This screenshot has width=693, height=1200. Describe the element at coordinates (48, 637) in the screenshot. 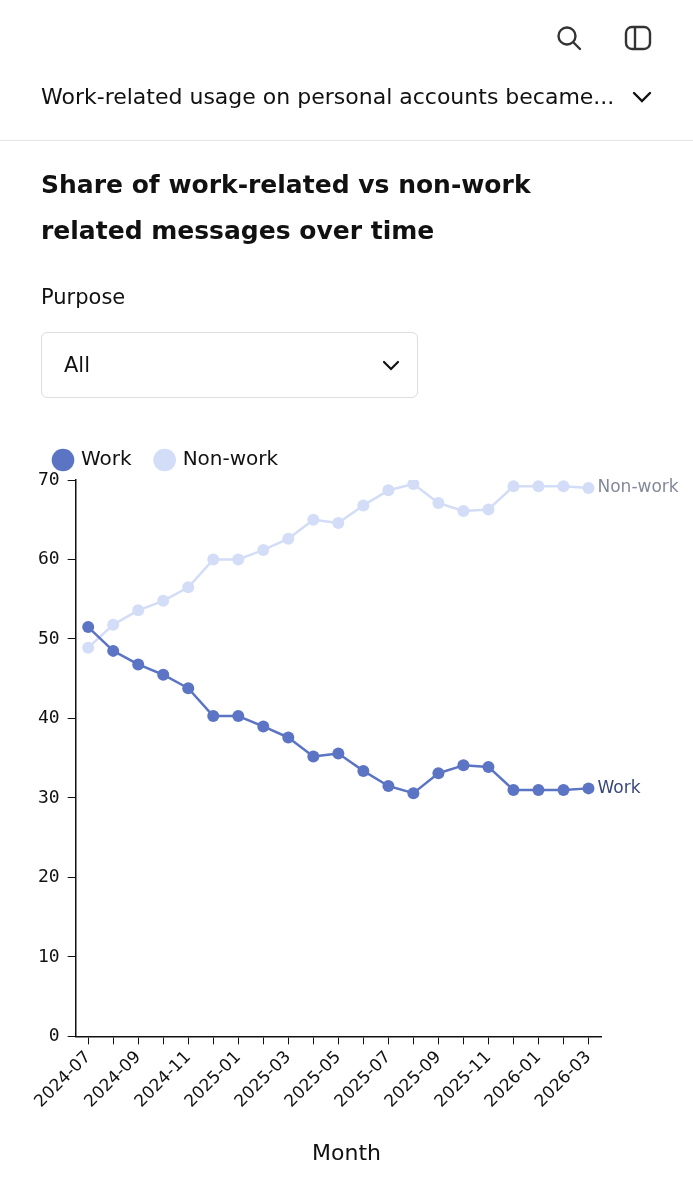

I see `y-tick-label: 50` at that location.